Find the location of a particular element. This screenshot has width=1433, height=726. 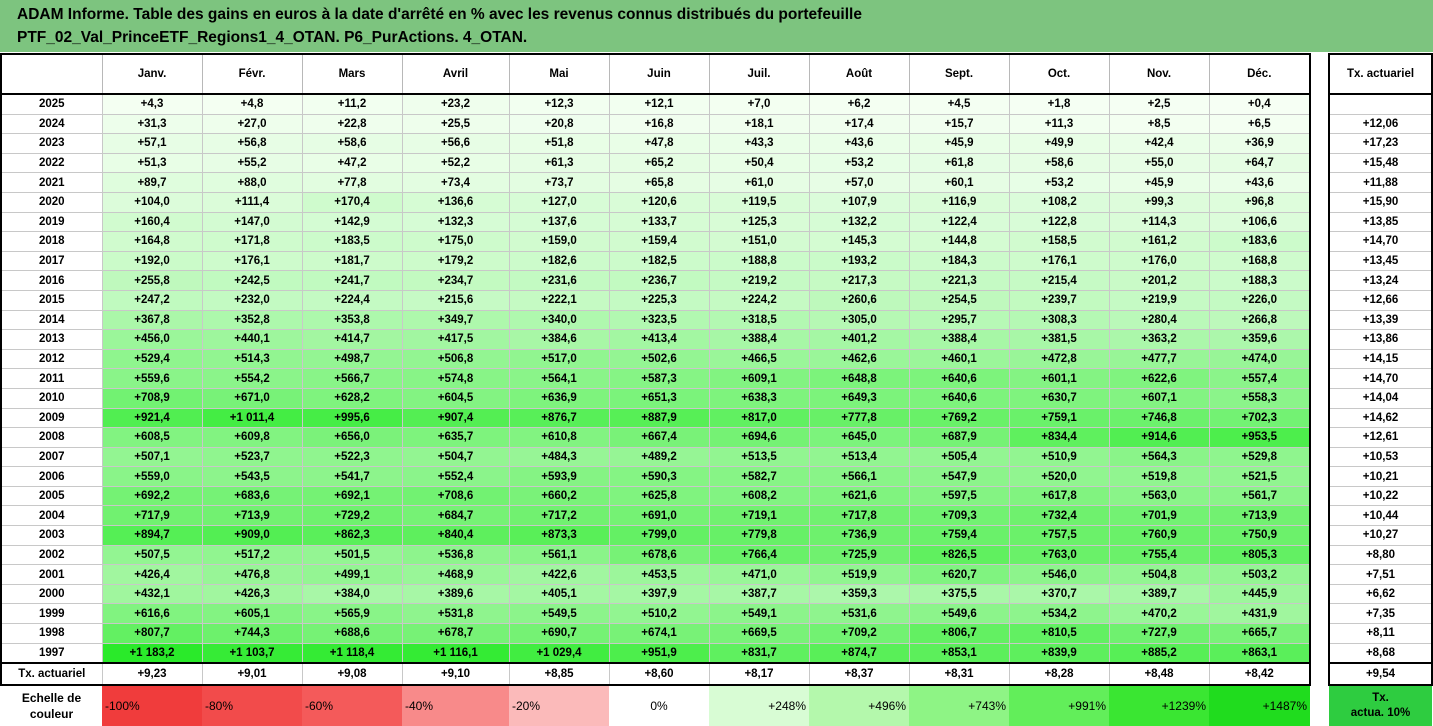

gain-cell: +713,9 is located at coordinates (1259, 516).